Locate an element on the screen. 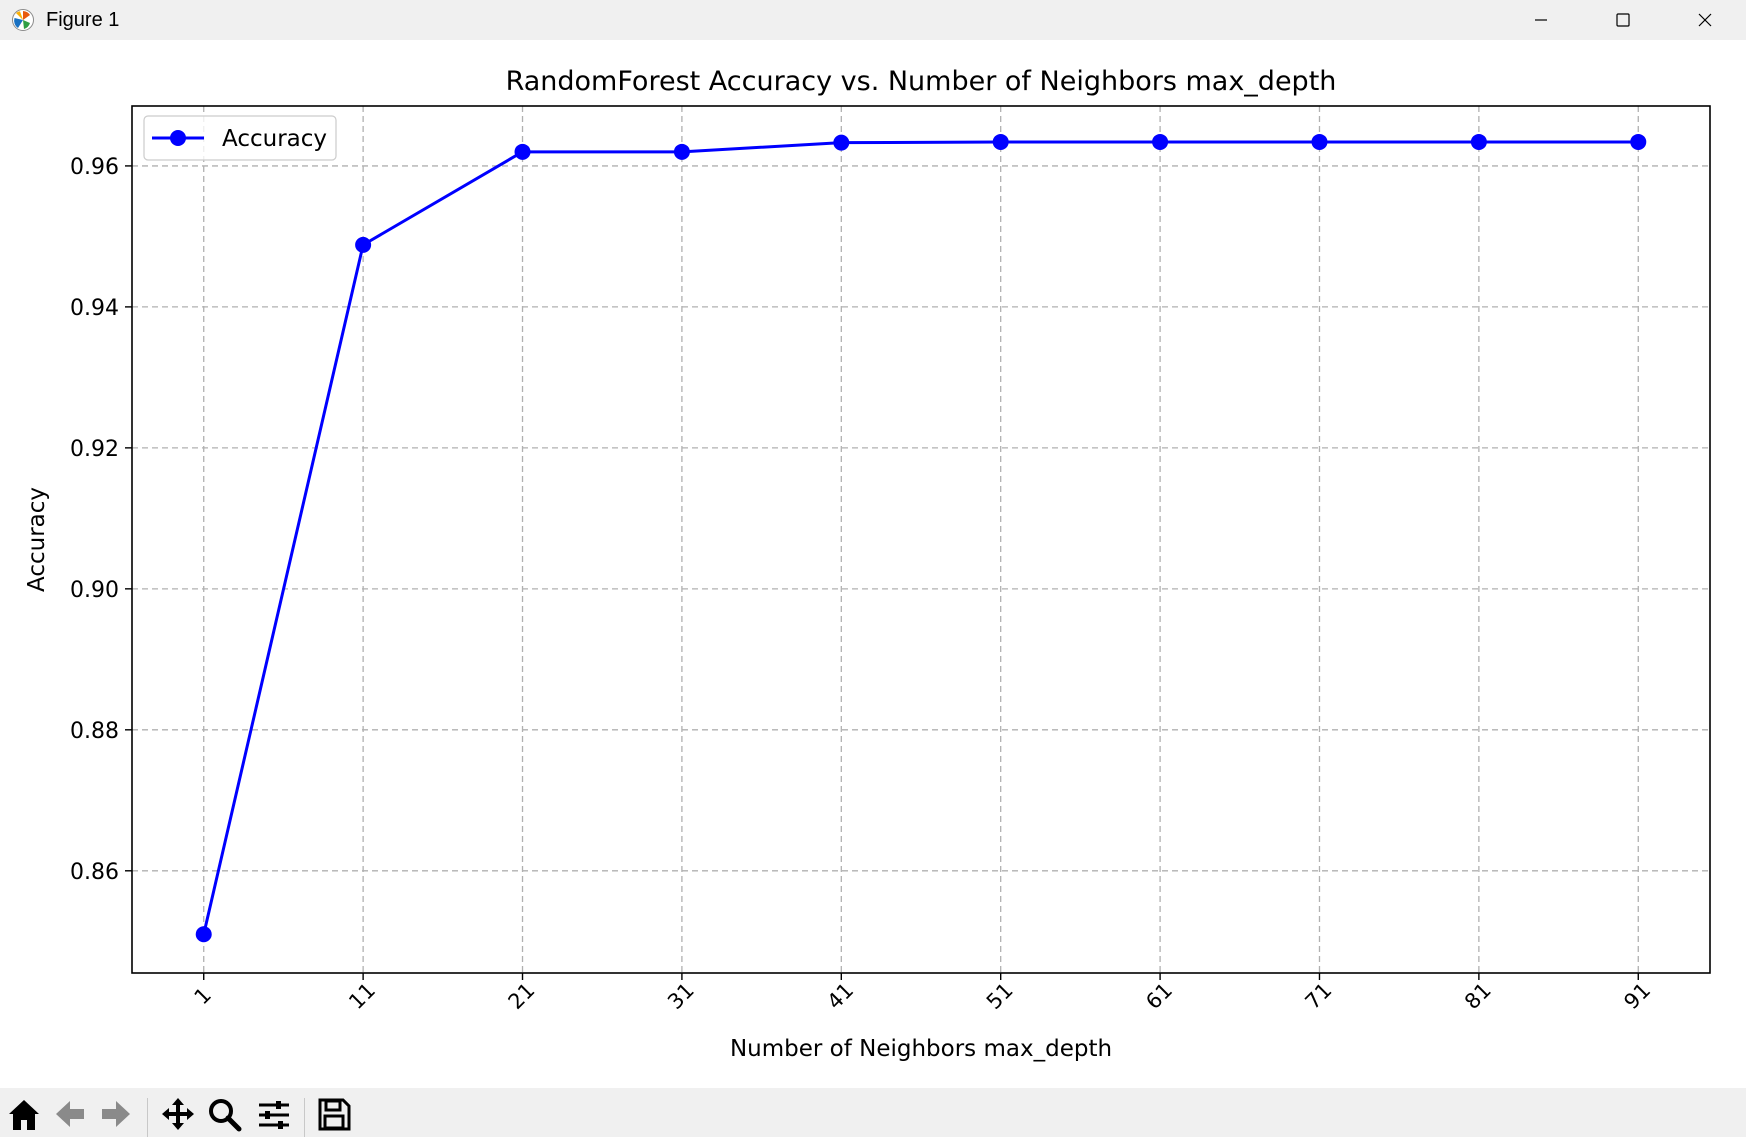 This screenshot has width=1746, height=1137. close-icon is located at coordinates (1705, 20).